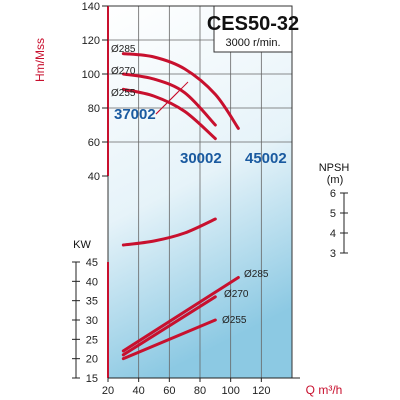 The height and width of the screenshot is (400, 400). Describe the element at coordinates (94, 143) in the screenshot. I see `head-tick-label: 60` at that location.